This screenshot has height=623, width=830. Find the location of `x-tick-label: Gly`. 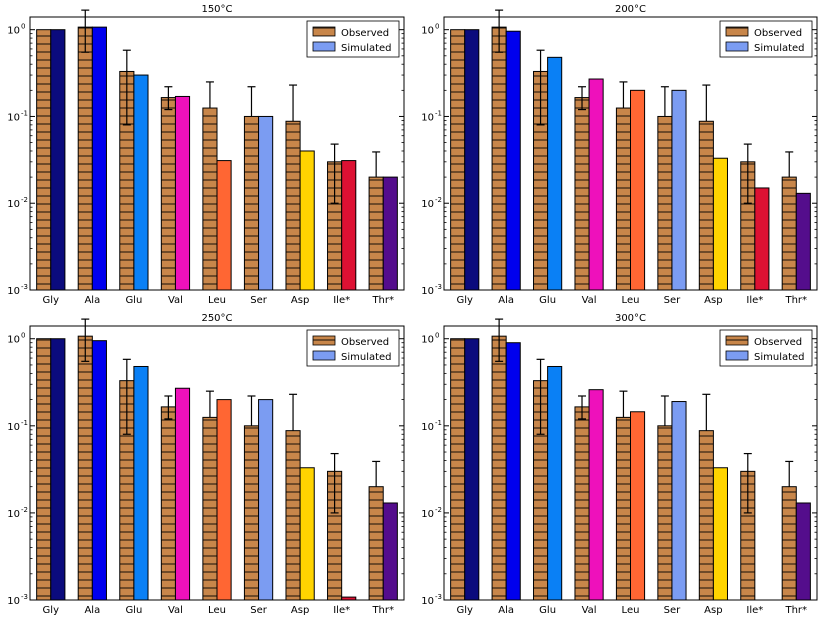

x-tick-label: Gly is located at coordinates (464, 300).